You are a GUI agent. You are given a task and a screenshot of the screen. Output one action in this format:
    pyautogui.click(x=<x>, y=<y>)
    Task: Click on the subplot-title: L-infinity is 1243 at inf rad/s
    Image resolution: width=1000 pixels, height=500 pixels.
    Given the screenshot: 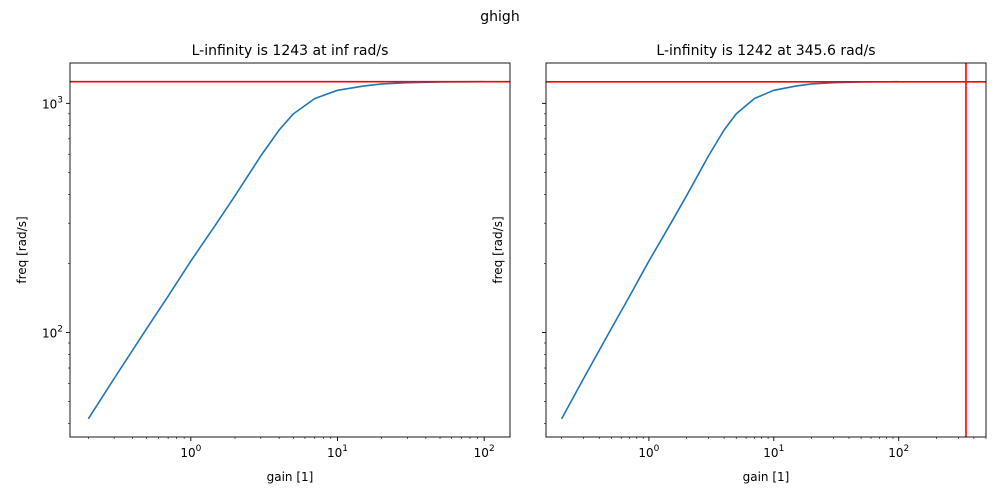 What is the action you would take?
    pyautogui.click(x=290, y=51)
    